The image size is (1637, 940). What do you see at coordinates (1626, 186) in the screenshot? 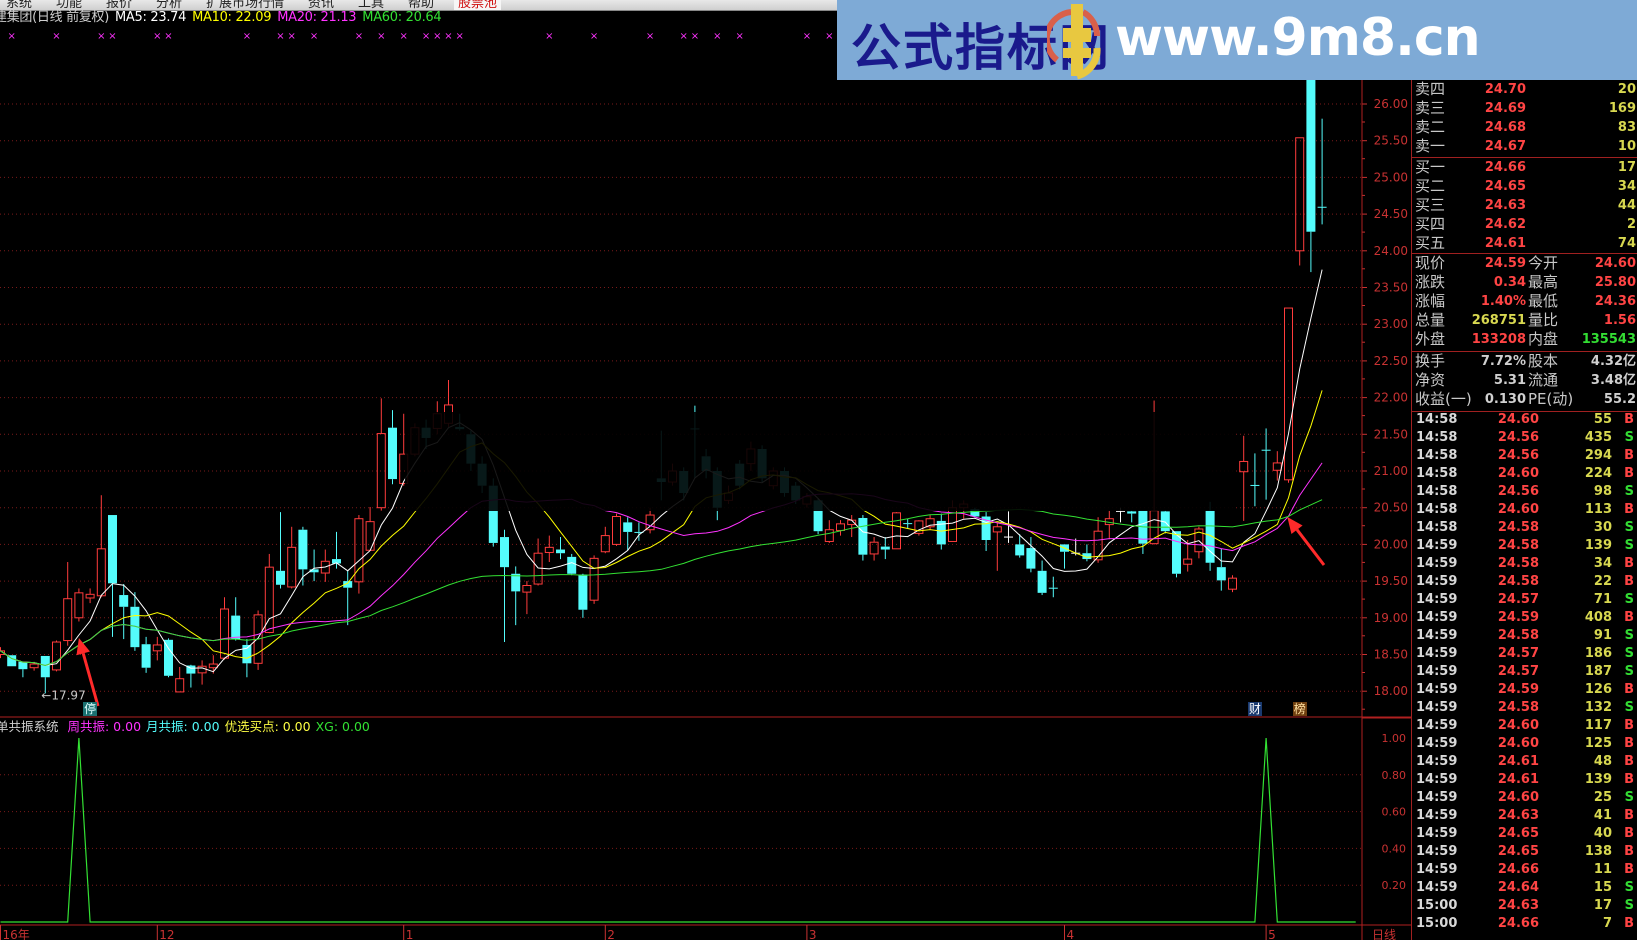
I see `orderbook-volume: 34` at bounding box center [1626, 186].